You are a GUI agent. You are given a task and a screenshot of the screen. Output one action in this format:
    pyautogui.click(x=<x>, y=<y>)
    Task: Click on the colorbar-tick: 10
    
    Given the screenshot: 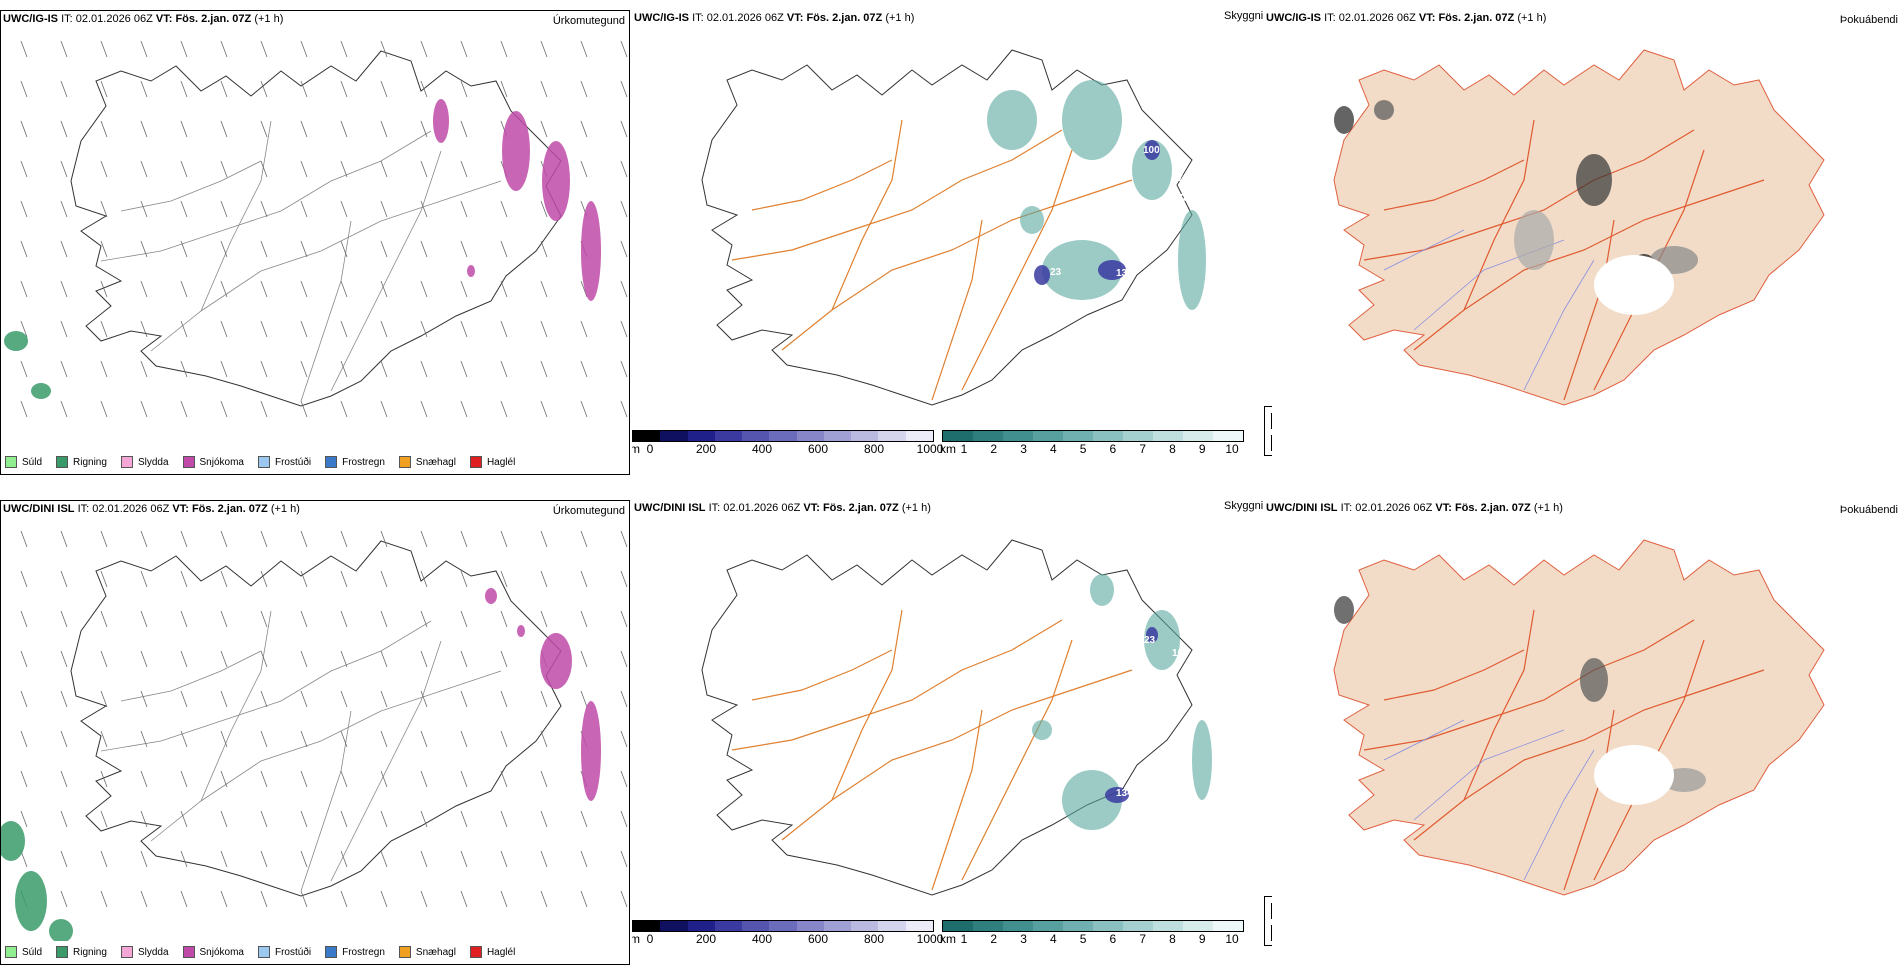 What is the action you would take?
    pyautogui.click(x=1232, y=449)
    